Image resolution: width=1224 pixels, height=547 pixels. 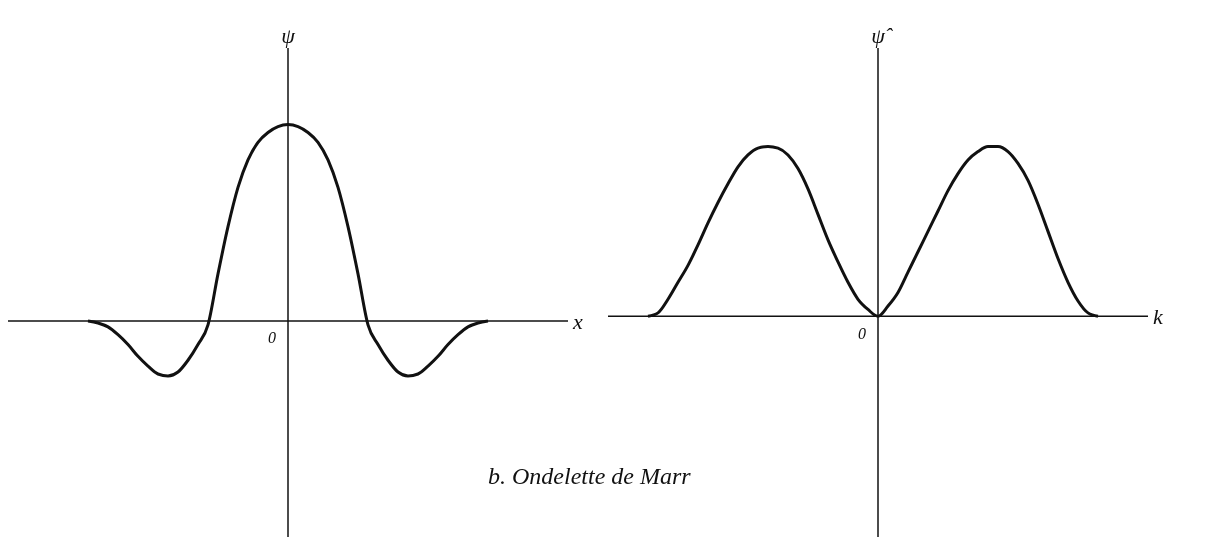 What do you see at coordinates (882, 35) in the screenshot?
I see `y-axis-title: ψ̂` at bounding box center [882, 35].